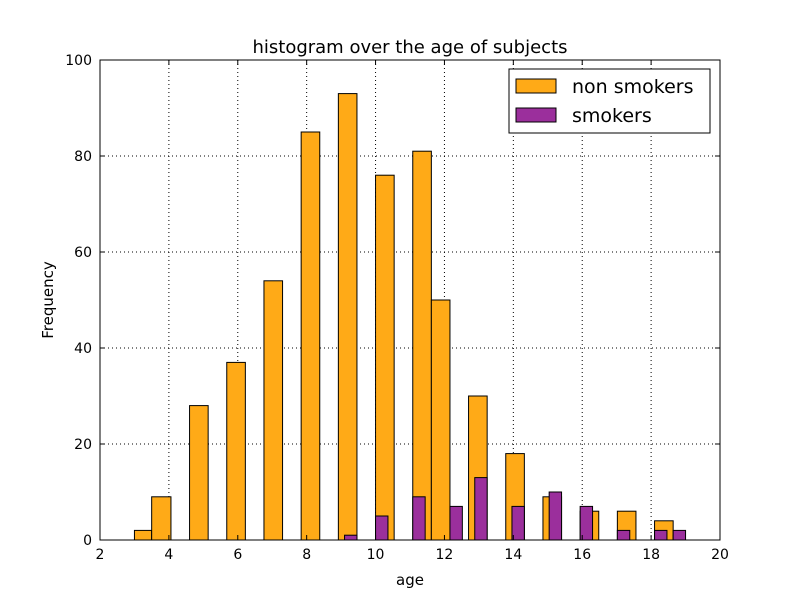 The height and width of the screenshot is (600, 800). Describe the element at coordinates (376, 555) in the screenshot. I see `x-tick-label: 10` at that location.